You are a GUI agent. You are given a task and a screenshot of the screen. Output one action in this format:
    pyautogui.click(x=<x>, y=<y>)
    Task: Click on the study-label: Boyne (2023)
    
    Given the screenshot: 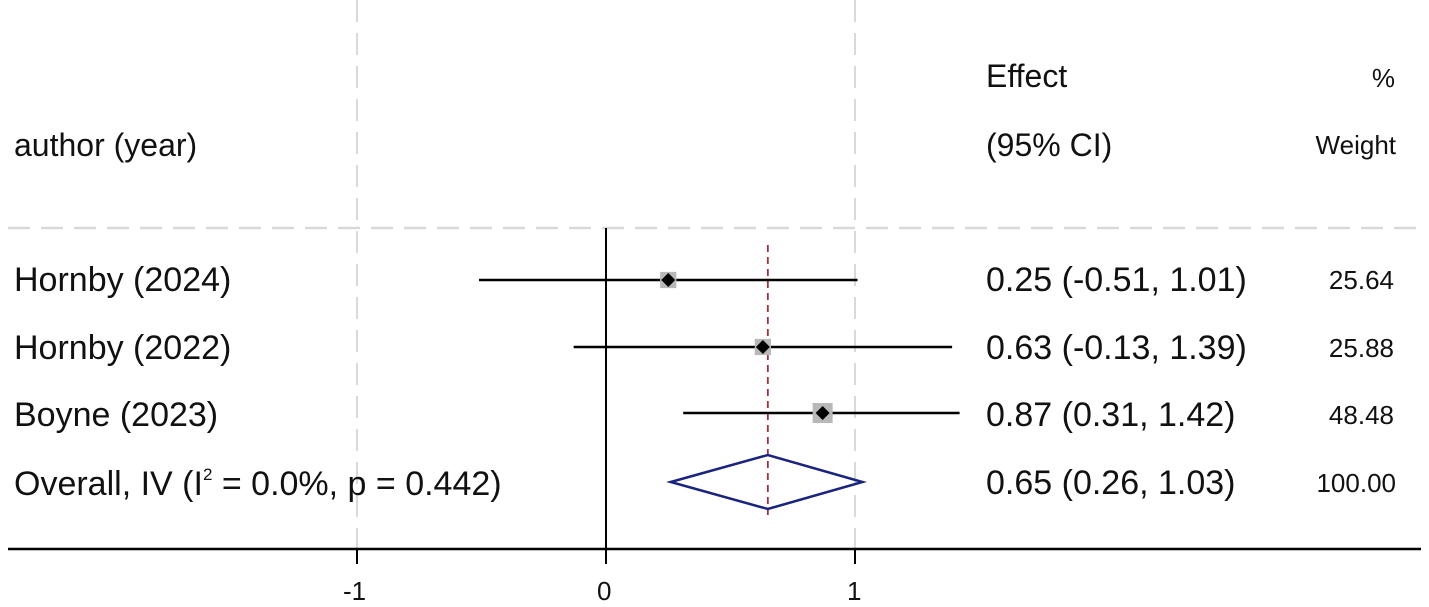 What is the action you would take?
    pyautogui.click(x=116, y=415)
    